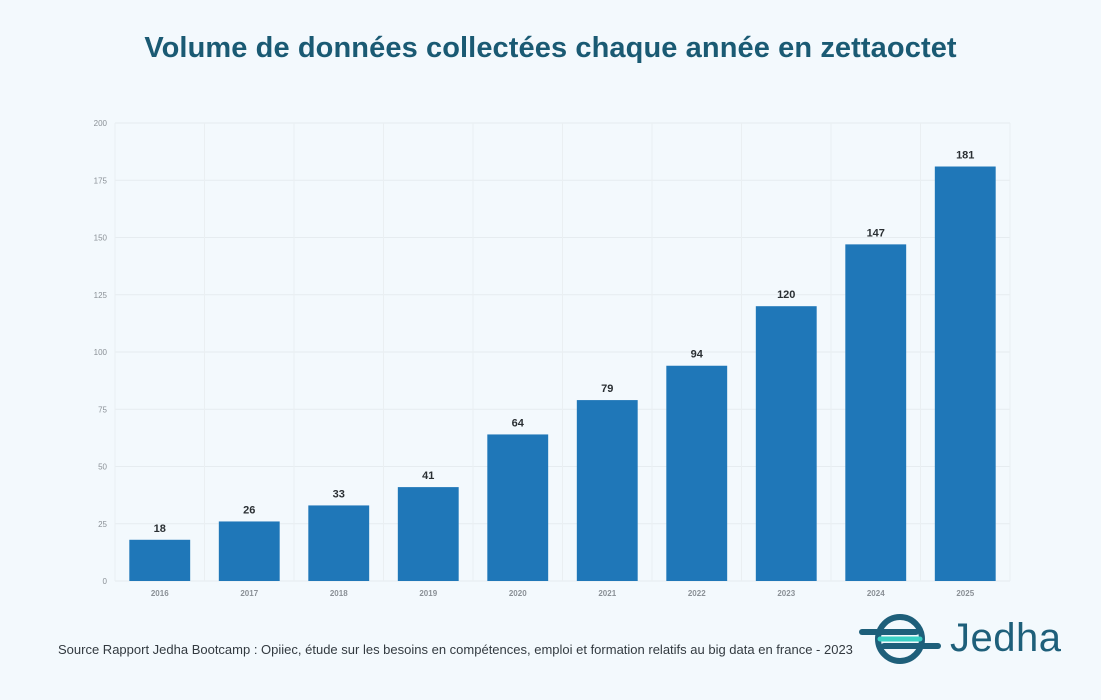 The image size is (1101, 700). What do you see at coordinates (249, 593) in the screenshot?
I see `x-tick-label: 2017` at bounding box center [249, 593].